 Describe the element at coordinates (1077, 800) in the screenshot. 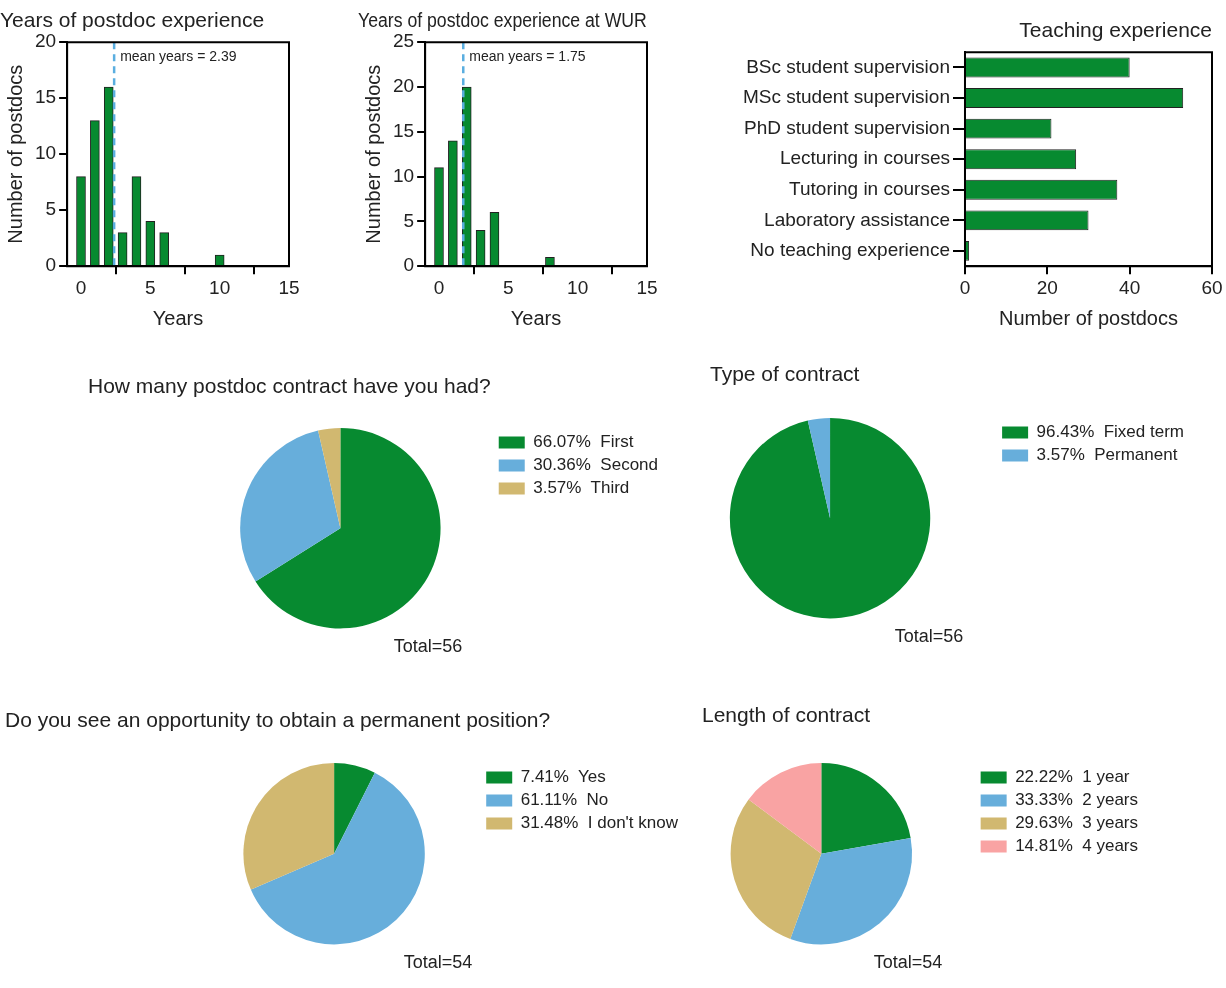

I see `legend-label: 33.33% 2 years` at that location.